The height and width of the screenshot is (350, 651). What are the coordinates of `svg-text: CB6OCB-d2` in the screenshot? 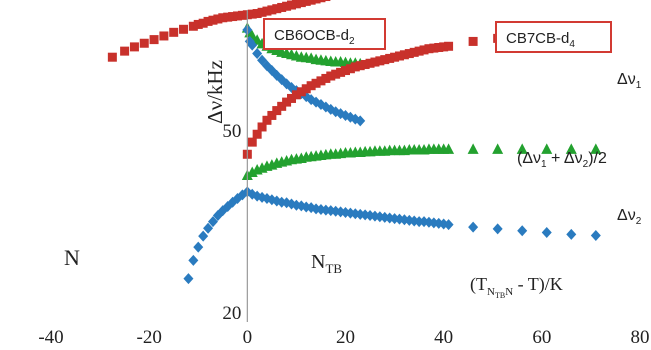 It's located at (314, 37).